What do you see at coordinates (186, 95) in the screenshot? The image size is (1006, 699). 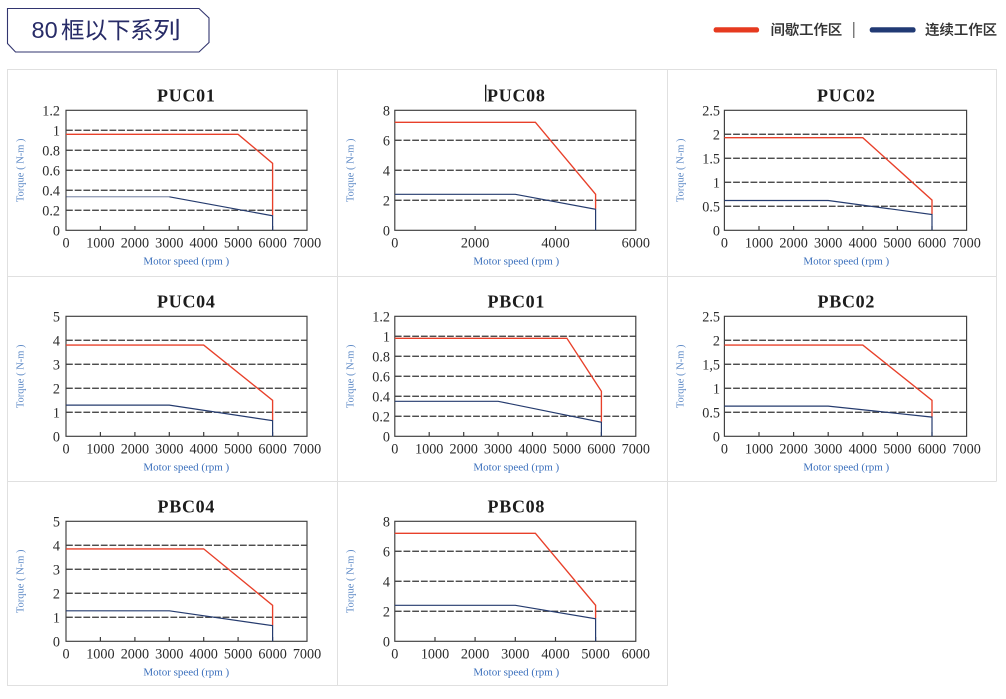 I see `svg-text: PUC01` at bounding box center [186, 95].